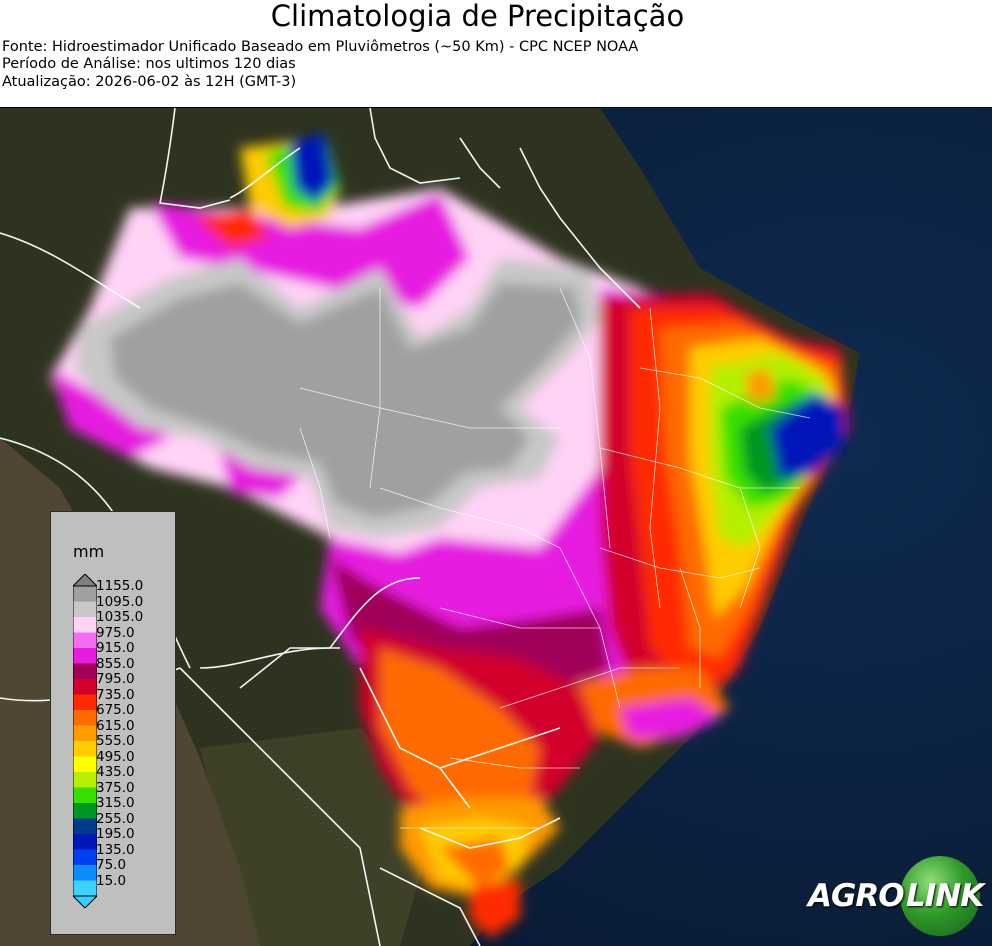 This screenshot has height=946, width=992. What do you see at coordinates (149, 64) in the screenshot?
I see `period-text: Período de Análise: nos ultimos 120 dias` at bounding box center [149, 64].